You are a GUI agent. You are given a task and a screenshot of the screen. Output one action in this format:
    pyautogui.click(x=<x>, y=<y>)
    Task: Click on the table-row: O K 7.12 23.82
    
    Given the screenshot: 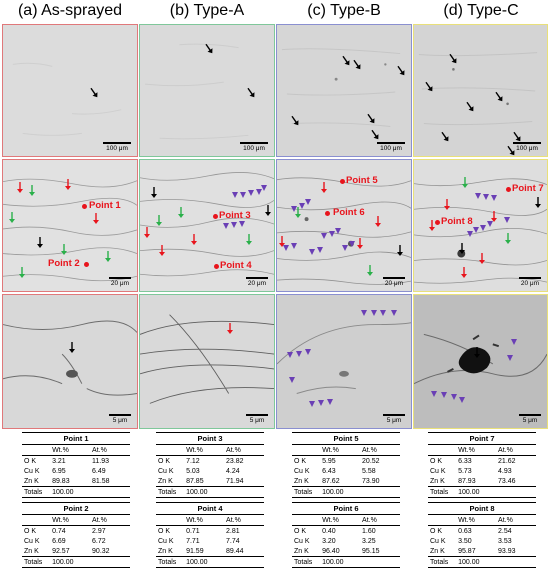 What is the action you would take?
    pyautogui.click(x=210, y=461)
    